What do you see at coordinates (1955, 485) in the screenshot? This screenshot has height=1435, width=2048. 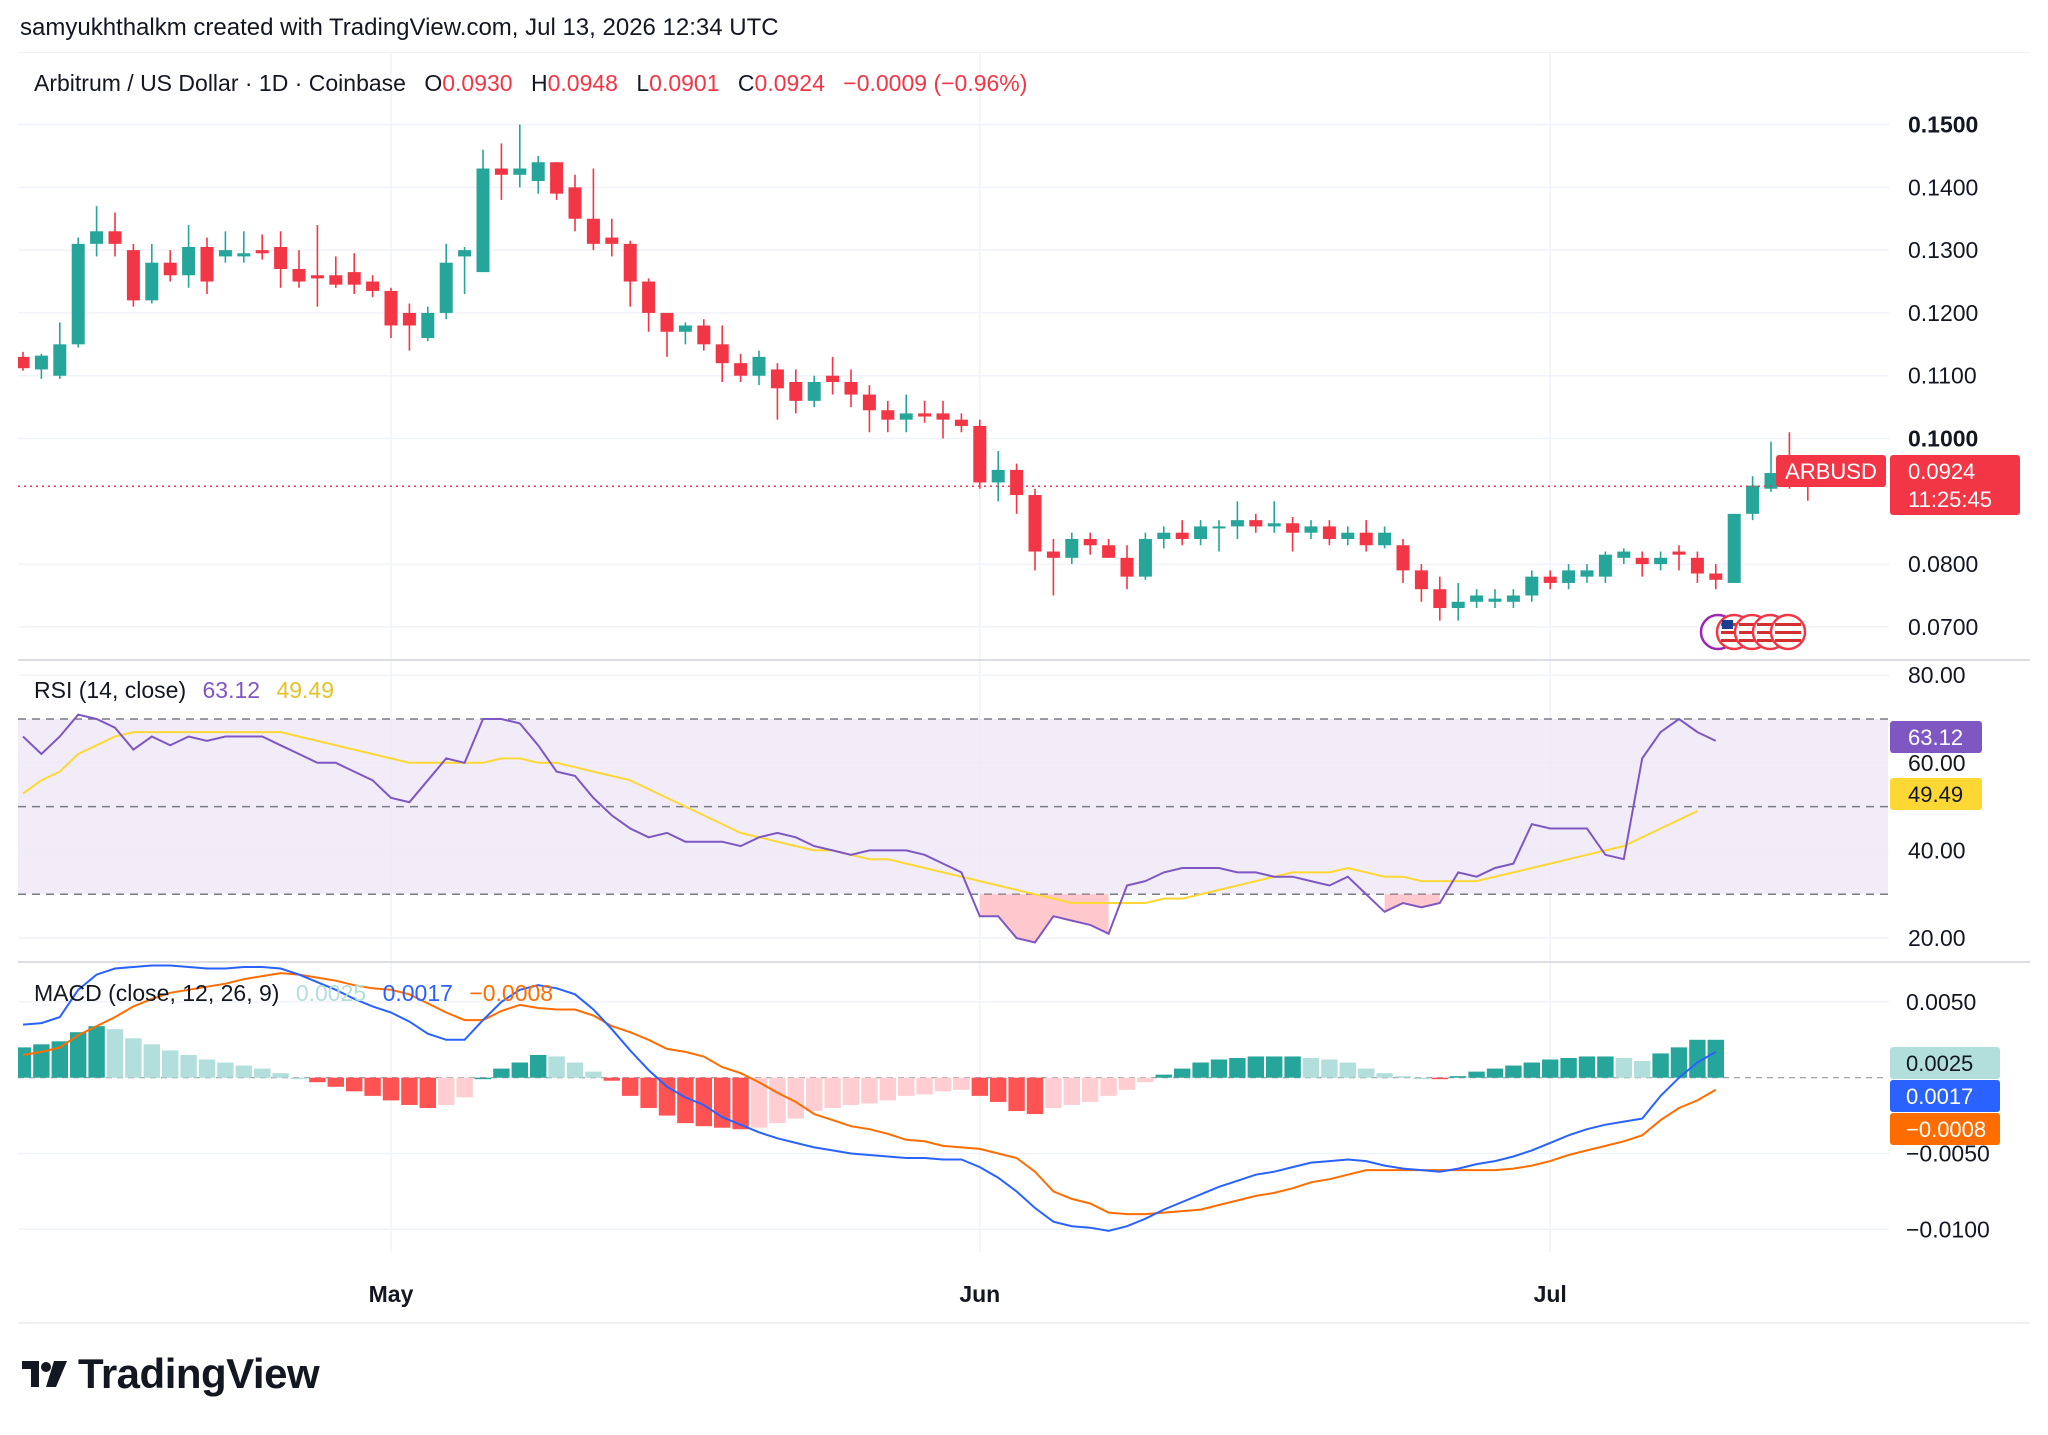 I see `last-price-badge` at bounding box center [1955, 485].